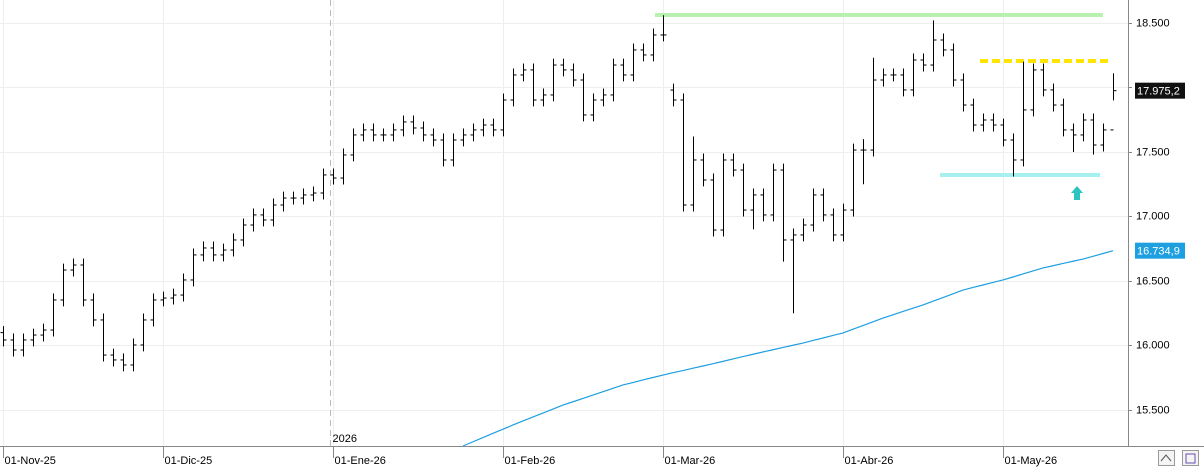 The height and width of the screenshot is (471, 1204). I want to click on y-tick-label: 15.500, so click(1153, 410).